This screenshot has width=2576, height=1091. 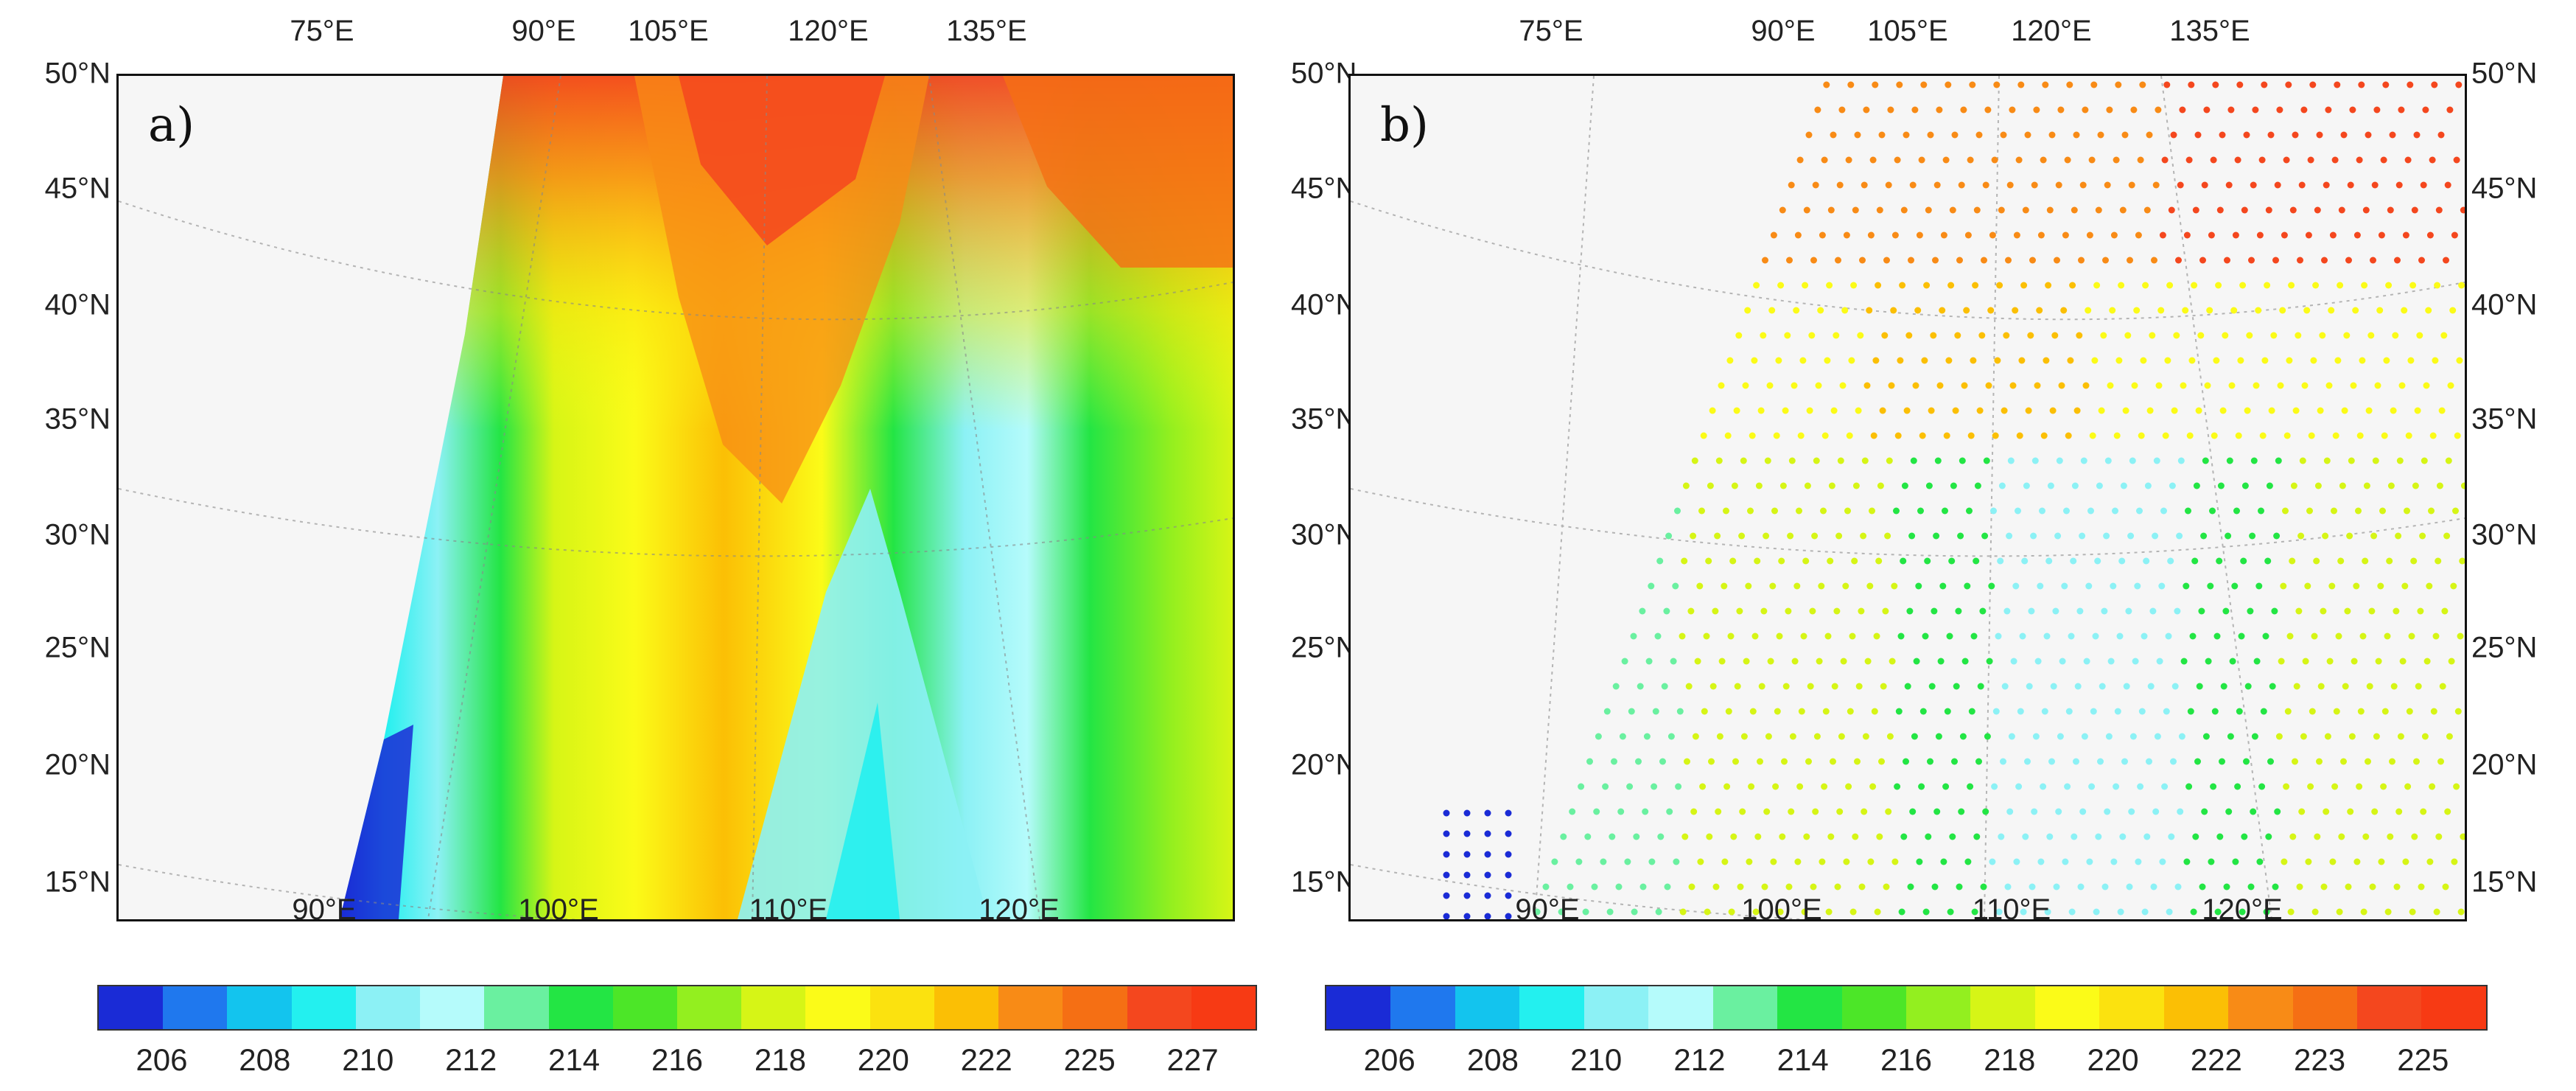 What do you see at coordinates (2504, 73) in the screenshot?
I see `lat-label-right: 50°N` at bounding box center [2504, 73].